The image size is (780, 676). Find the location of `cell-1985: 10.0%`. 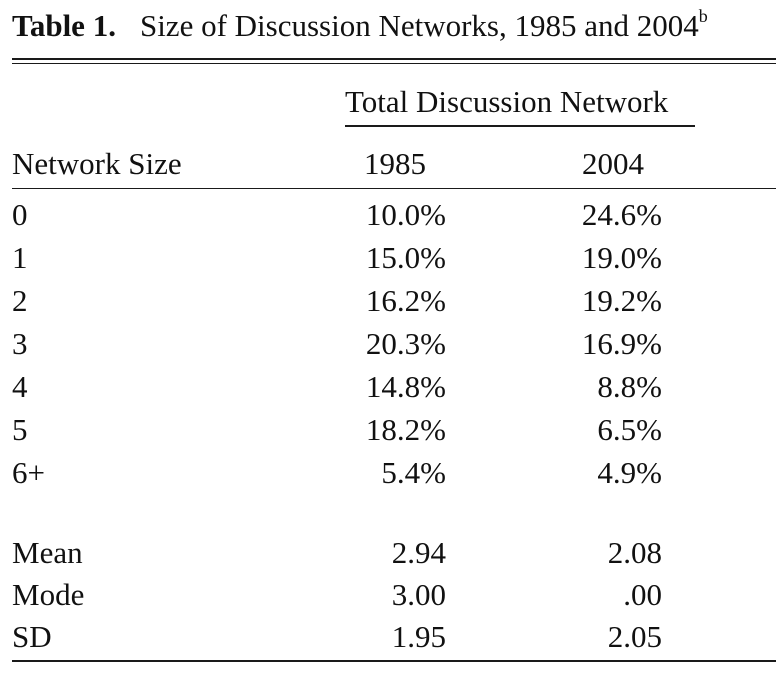

cell-1985: 10.0% is located at coordinates (405, 214).